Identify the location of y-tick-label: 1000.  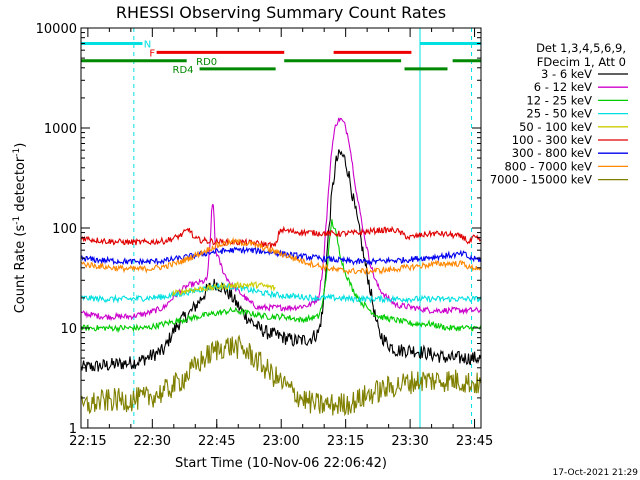
(60, 129).